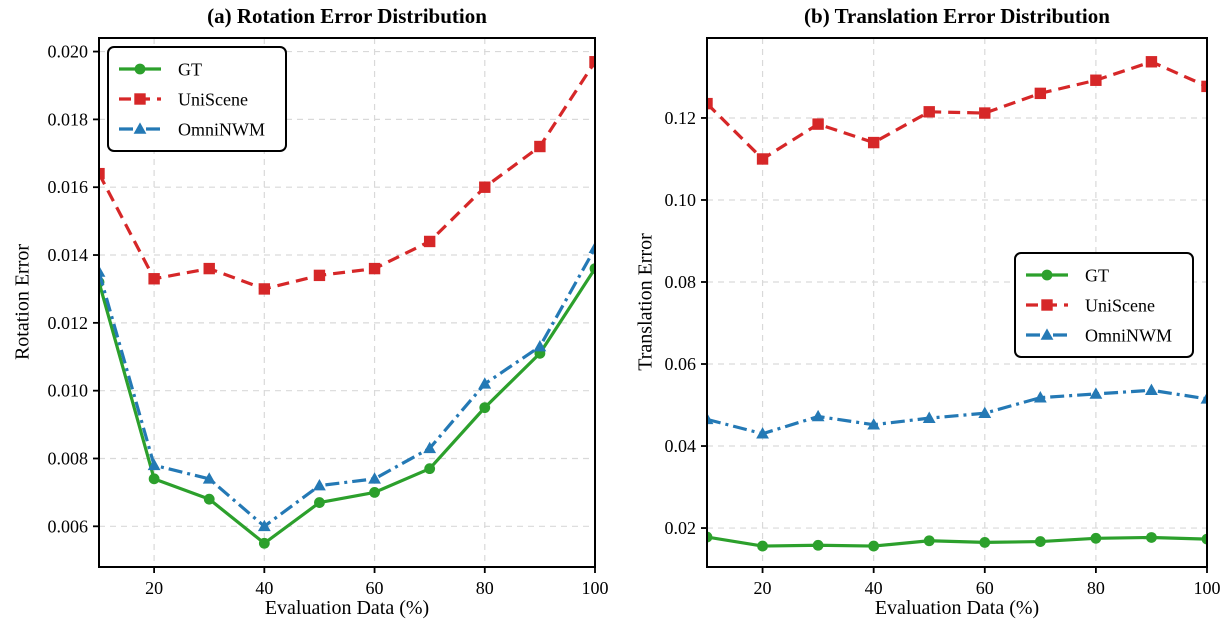 The image size is (1220, 635). What do you see at coordinates (645, 302) in the screenshot?
I see `y-axis-label-translation: Translation Error` at bounding box center [645, 302].